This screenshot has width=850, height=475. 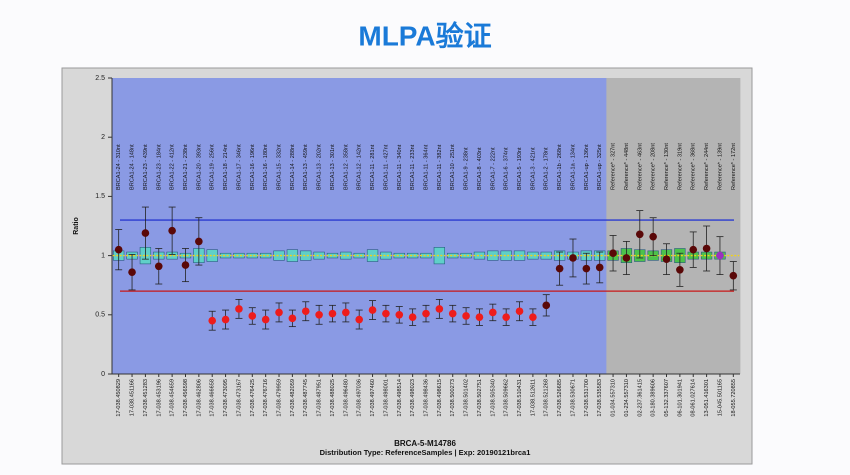 I want to click on x-tick-label: 17-038.454659, so click(x=173, y=398).